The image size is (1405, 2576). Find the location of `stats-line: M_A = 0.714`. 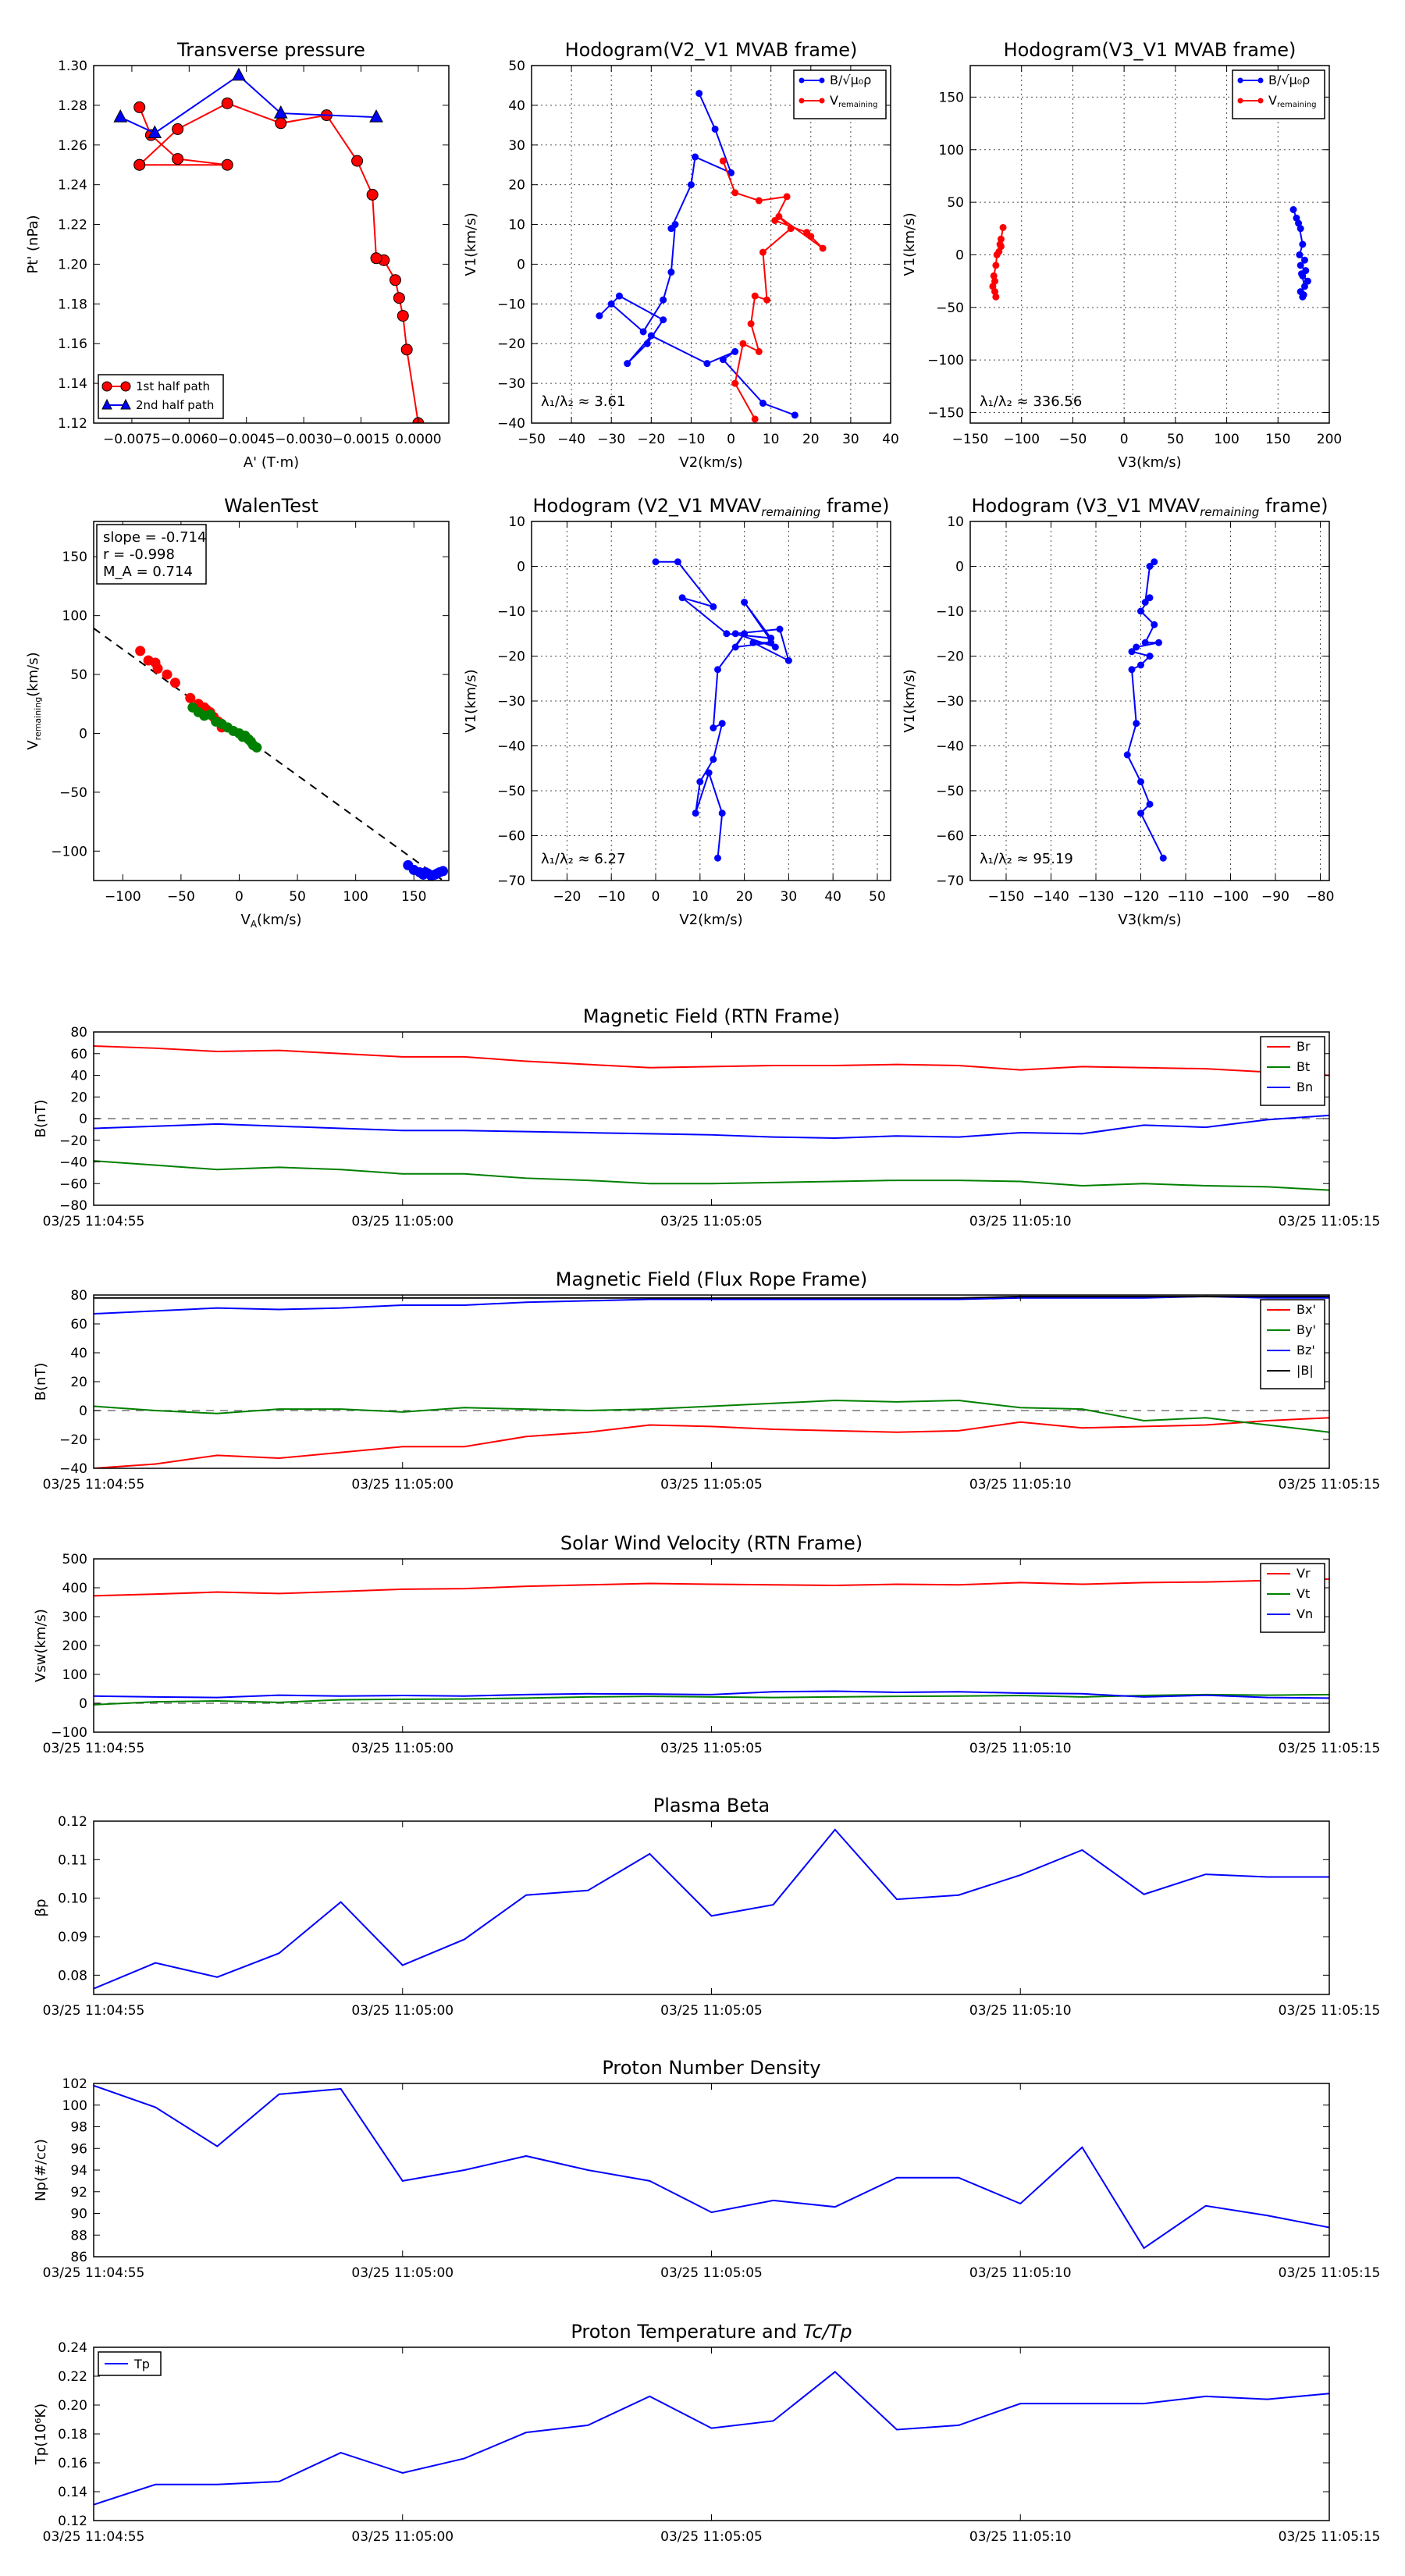

stats-line: M_A = 0.714 is located at coordinates (148, 572).